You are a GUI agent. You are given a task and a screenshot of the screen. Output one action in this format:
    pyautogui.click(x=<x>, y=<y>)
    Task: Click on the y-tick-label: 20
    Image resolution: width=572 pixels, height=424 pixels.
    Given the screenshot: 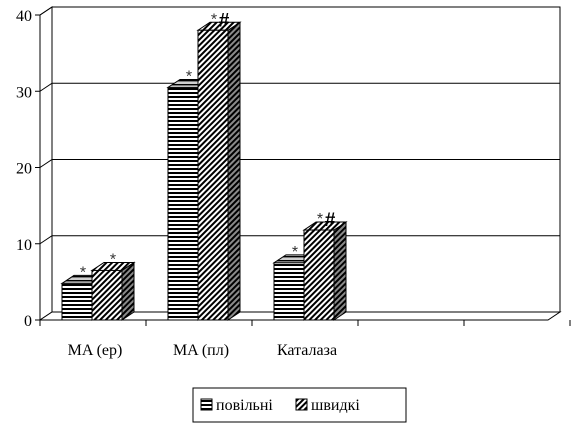 What is the action you would take?
    pyautogui.click(x=24, y=169)
    